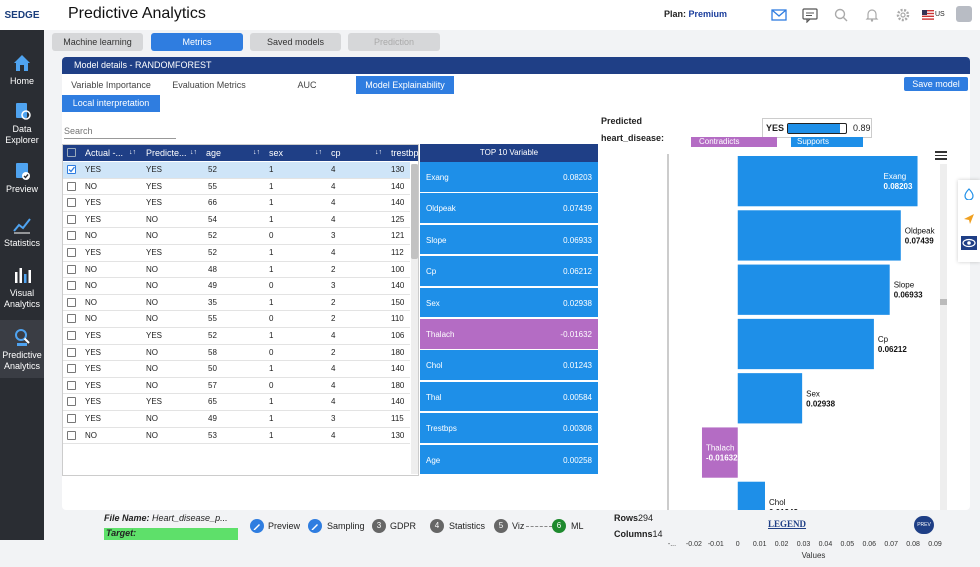  What do you see at coordinates (928, 15) in the screenshot?
I see `us-flag-icon` at bounding box center [928, 15].